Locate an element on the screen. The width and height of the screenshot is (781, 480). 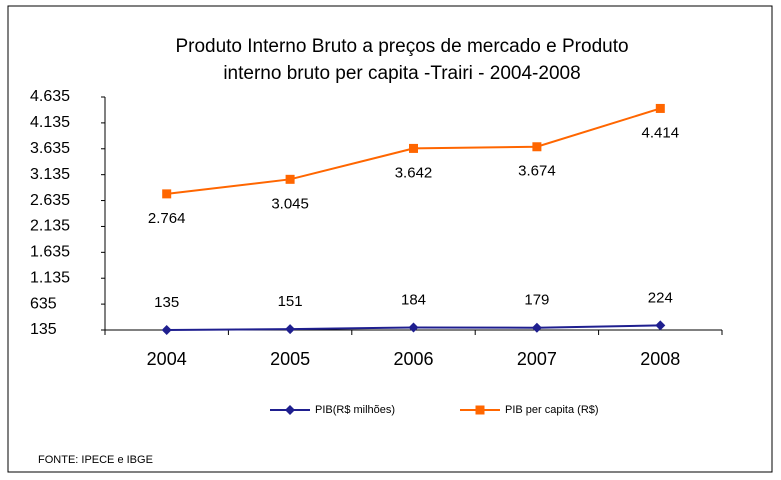
data-label: 184 is located at coordinates (413, 299).